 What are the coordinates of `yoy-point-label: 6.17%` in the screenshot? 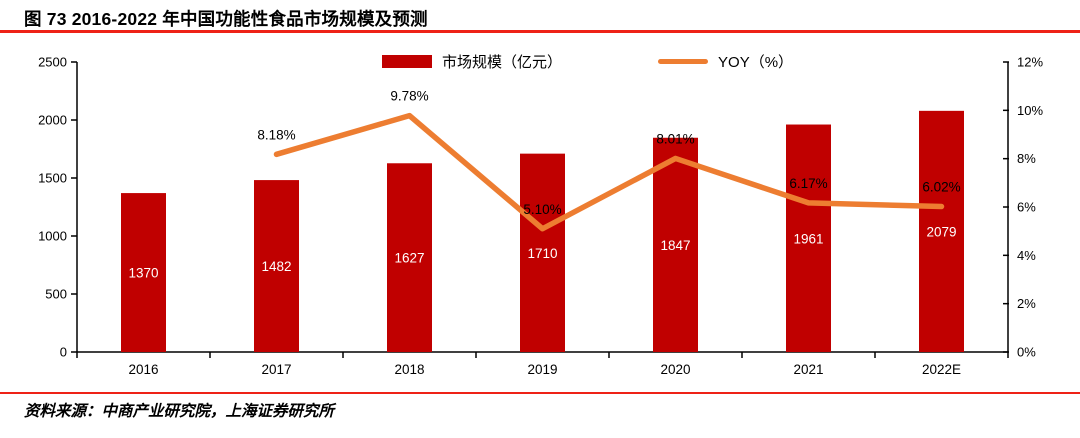 It's located at (808, 183).